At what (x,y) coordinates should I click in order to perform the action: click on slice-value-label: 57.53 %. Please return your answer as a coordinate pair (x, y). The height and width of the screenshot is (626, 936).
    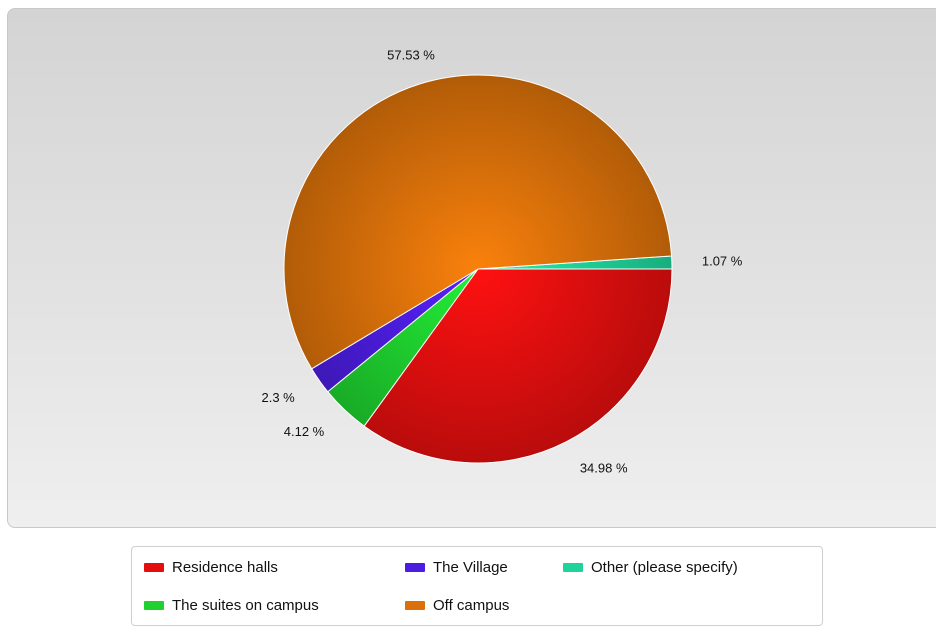
    Looking at the image, I should click on (411, 54).